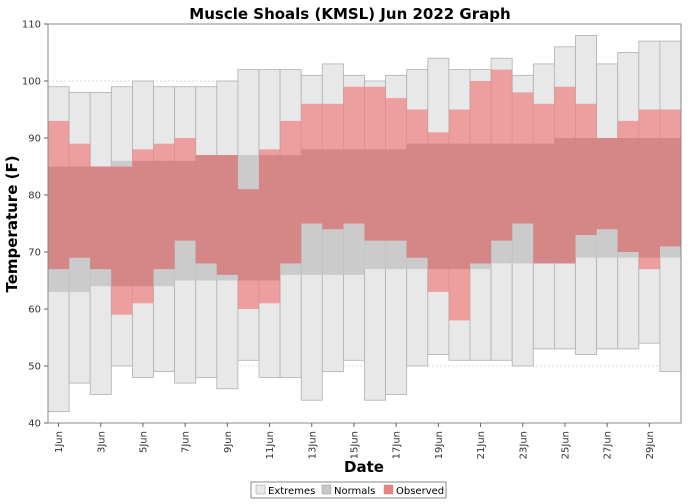 The width and height of the screenshot is (700, 504). I want to click on y-tick-label: 110, so click(31, 25).